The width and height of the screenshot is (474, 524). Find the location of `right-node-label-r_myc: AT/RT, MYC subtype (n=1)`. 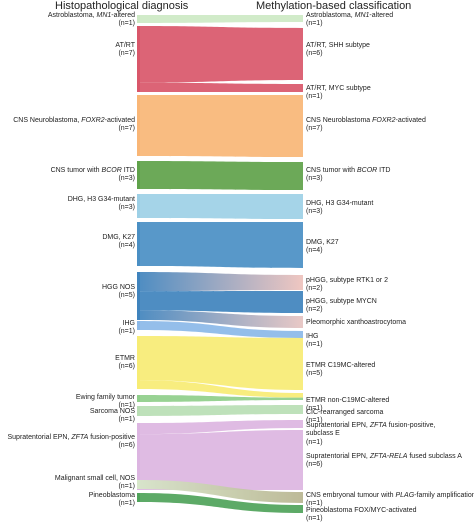

right-node-label-r_myc: AT/RT, MYC subtype (n=1) is located at coordinates (338, 93).